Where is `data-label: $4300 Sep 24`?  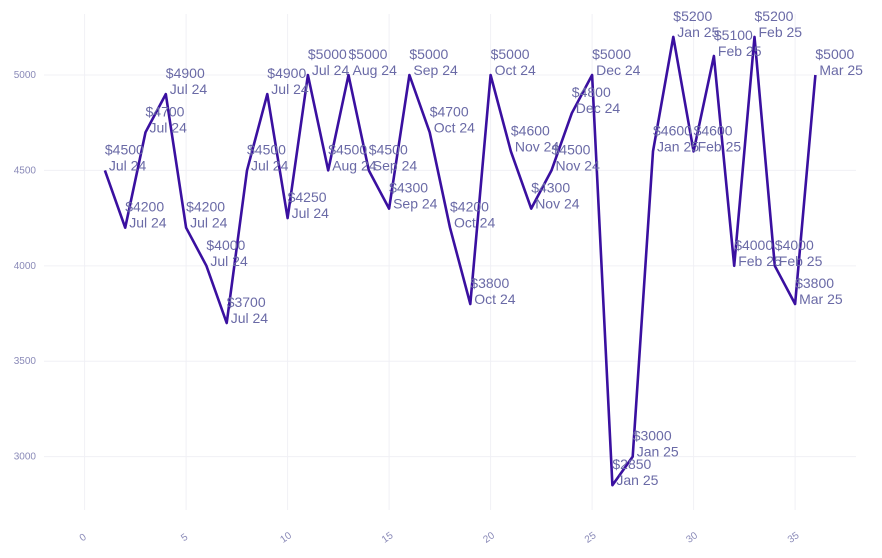 data-label: $4300 Sep 24 is located at coordinates (413, 196).